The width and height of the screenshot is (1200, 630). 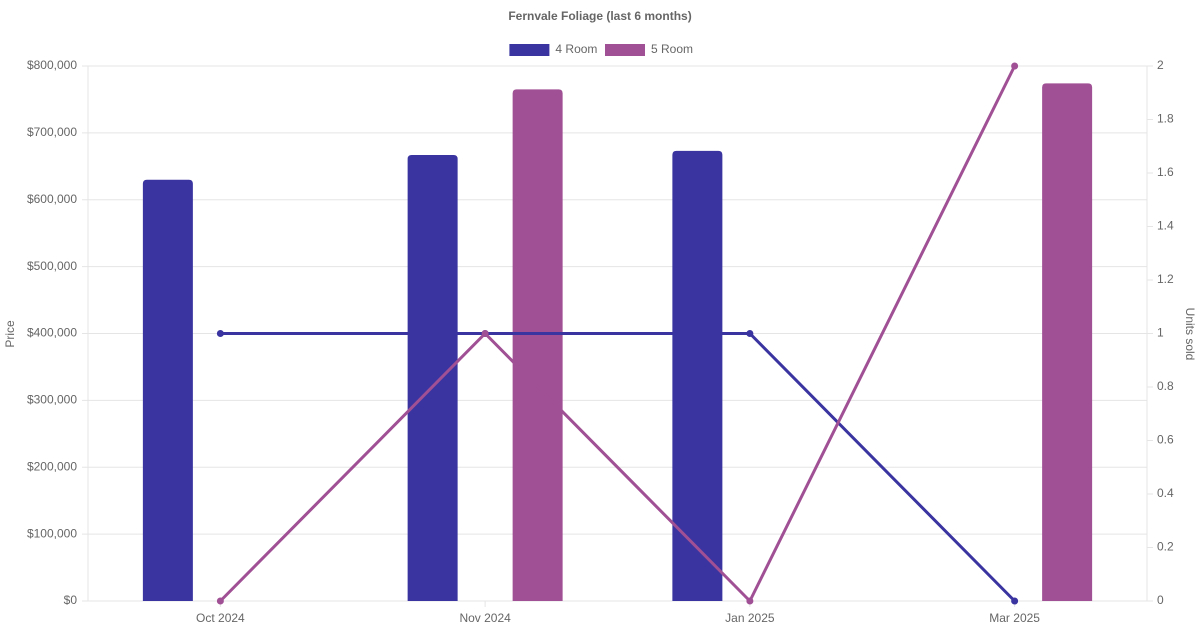 I want to click on y2-tick-label: 0, so click(x=1160, y=600).